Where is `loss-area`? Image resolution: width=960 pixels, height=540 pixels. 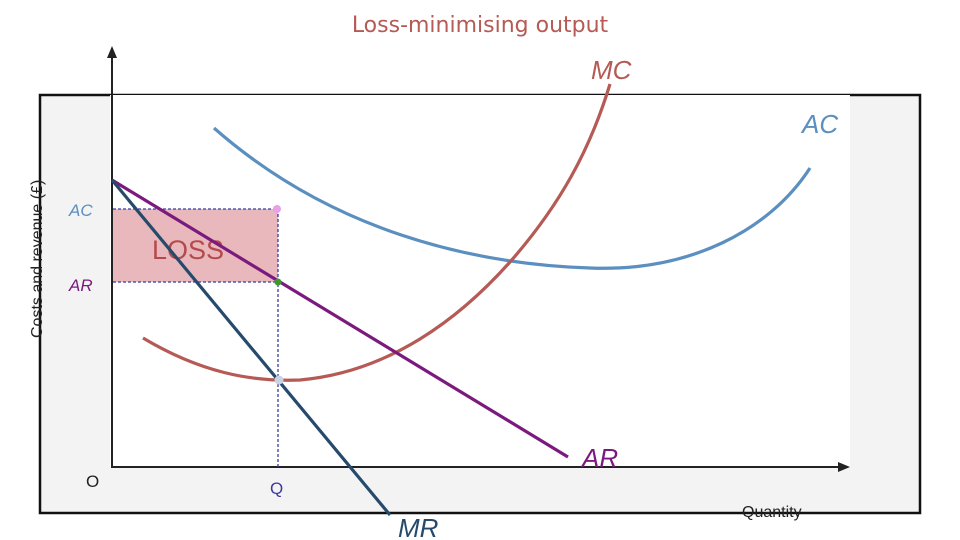 loss-area is located at coordinates (195, 245).